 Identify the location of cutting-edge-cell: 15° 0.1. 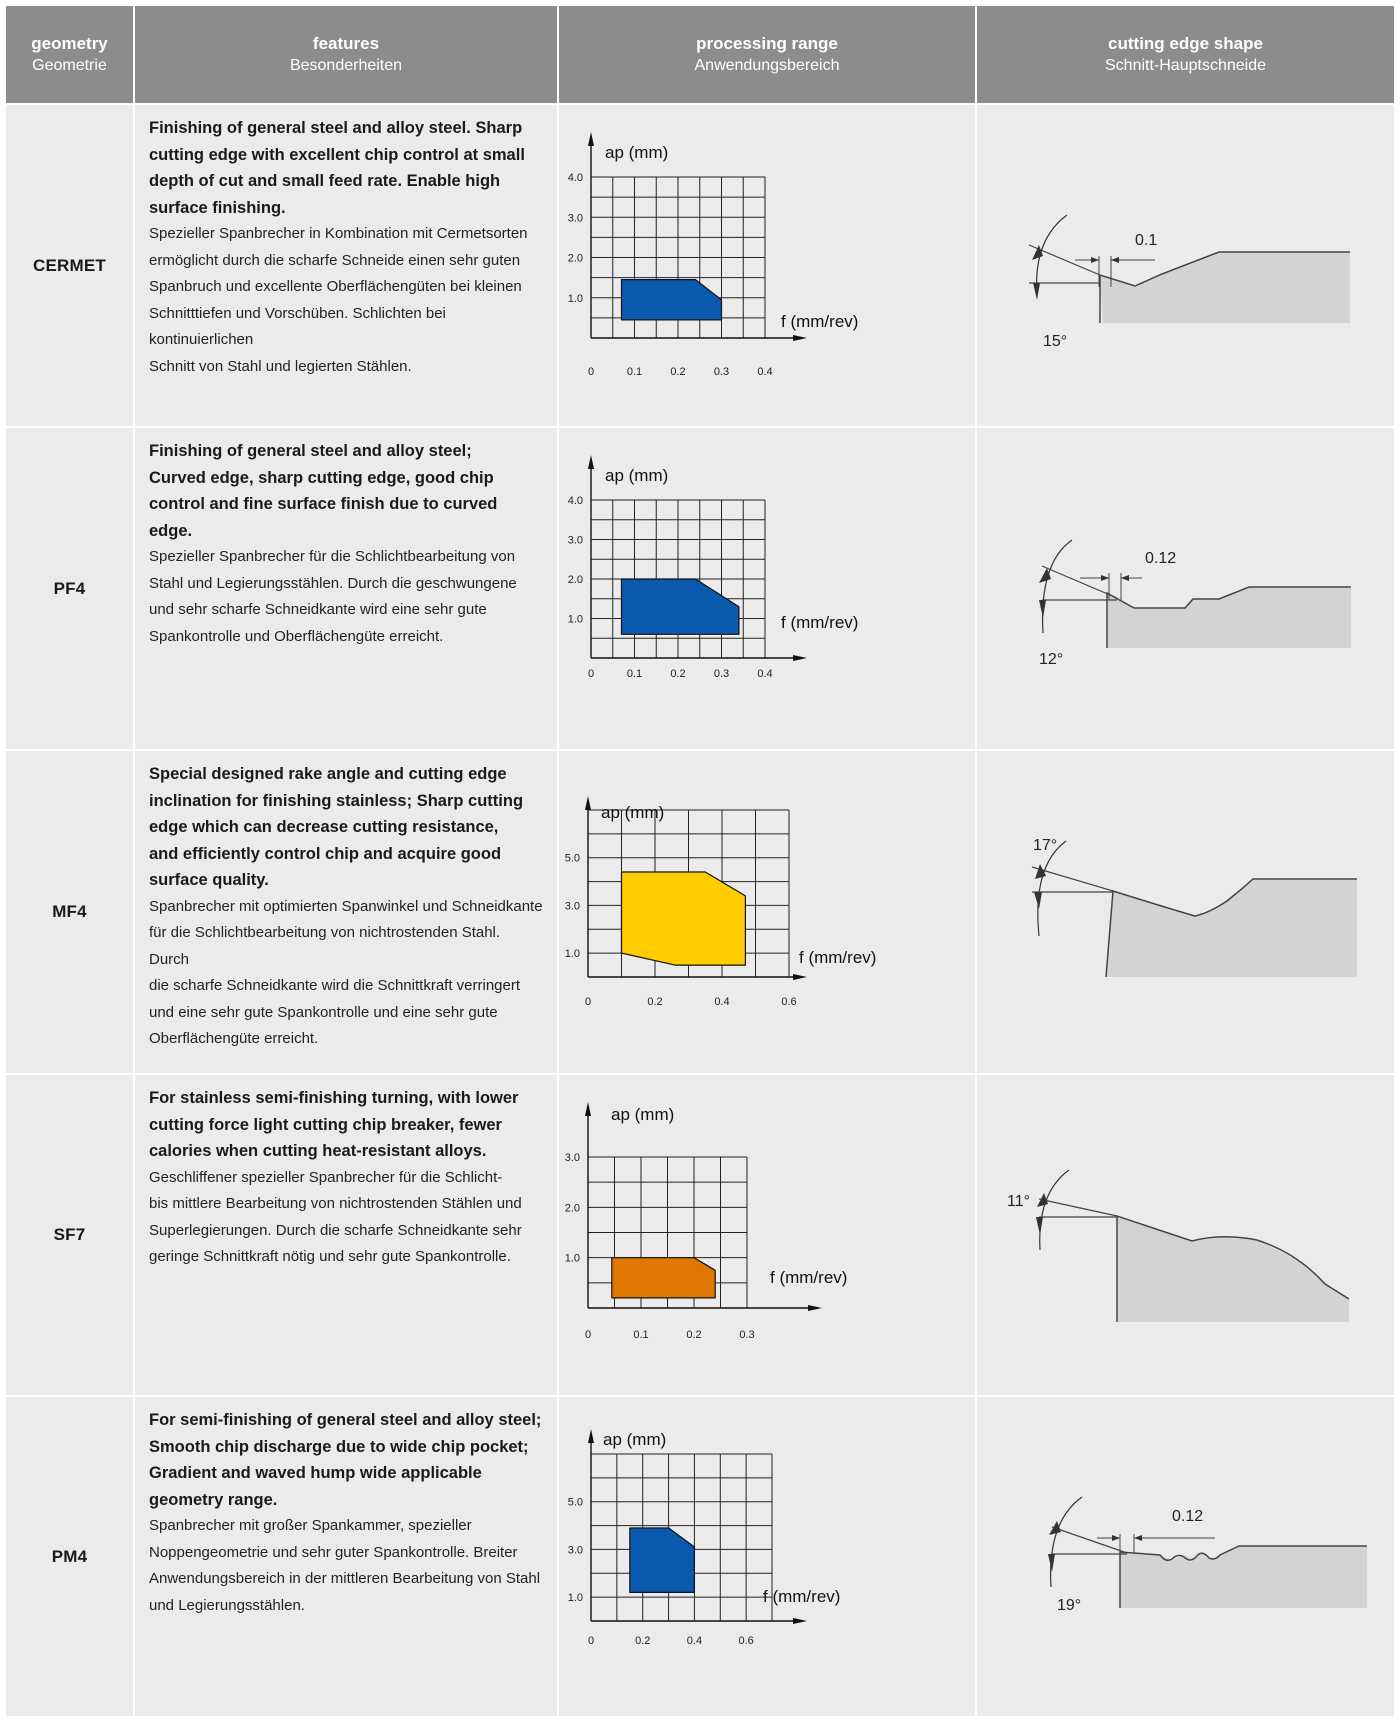
(1185, 265).